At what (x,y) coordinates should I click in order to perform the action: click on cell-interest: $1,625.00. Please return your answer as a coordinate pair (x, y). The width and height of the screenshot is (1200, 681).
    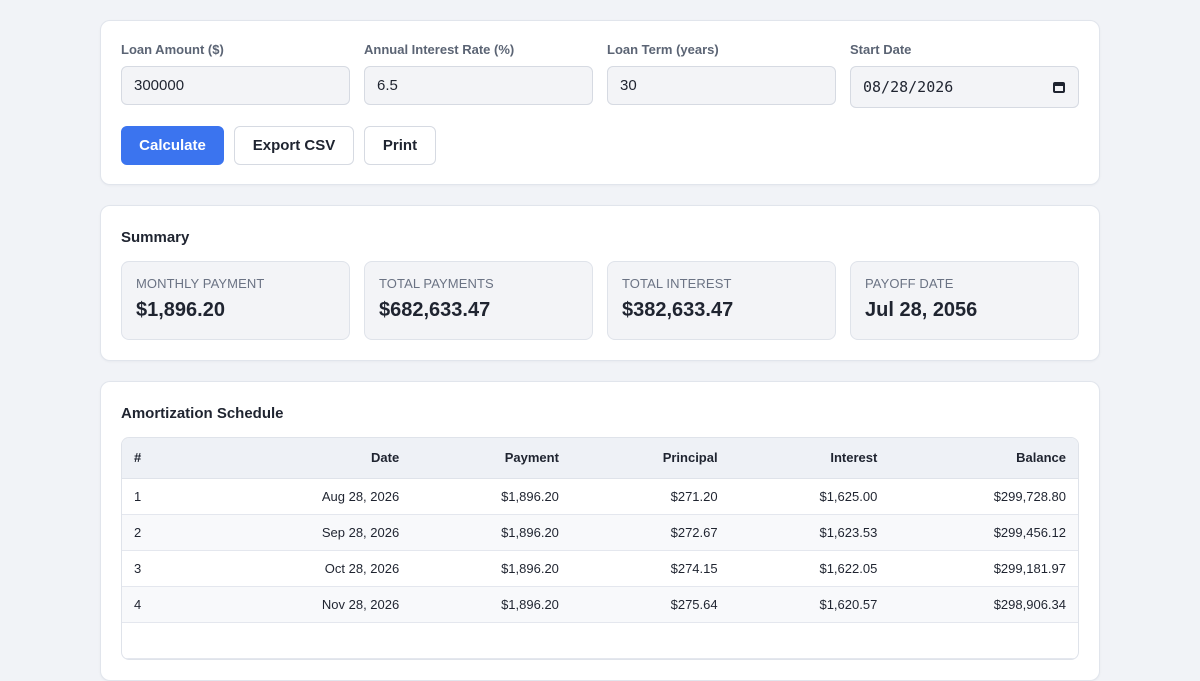
    Looking at the image, I should click on (809, 496).